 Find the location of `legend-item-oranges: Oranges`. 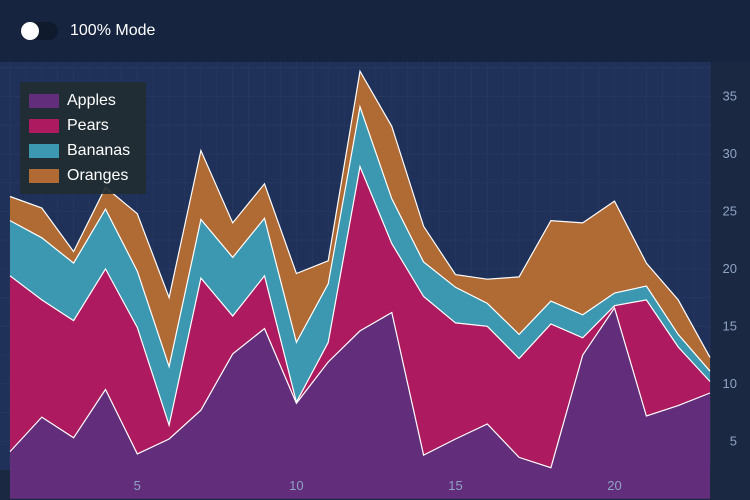

legend-item-oranges: Oranges is located at coordinates (78, 176).